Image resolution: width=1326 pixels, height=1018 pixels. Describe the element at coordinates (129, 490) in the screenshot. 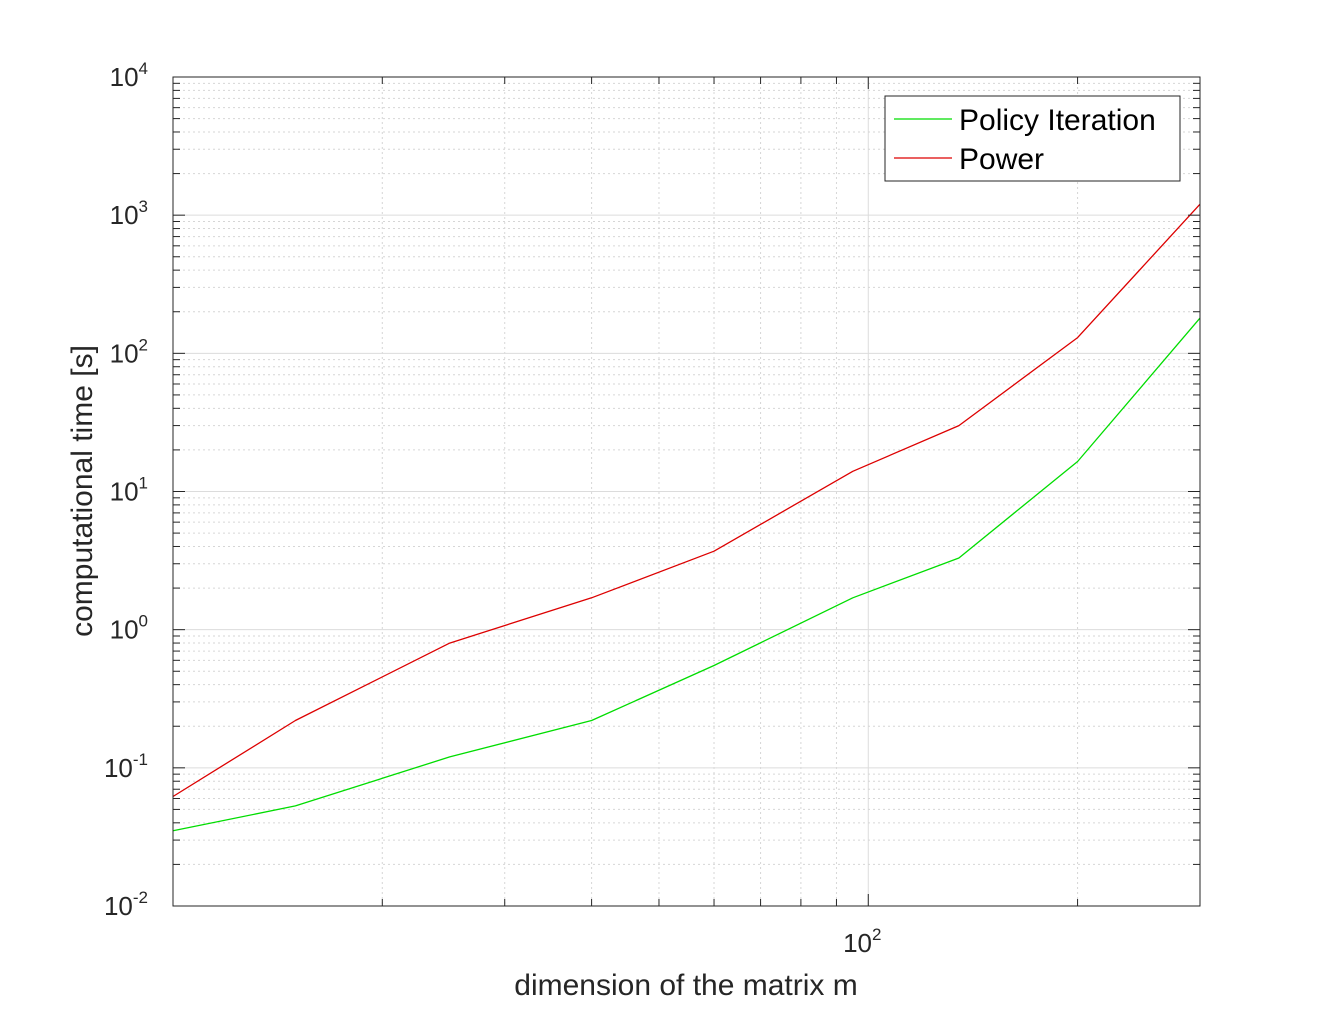

I see `y-tick-label: 10¹` at that location.